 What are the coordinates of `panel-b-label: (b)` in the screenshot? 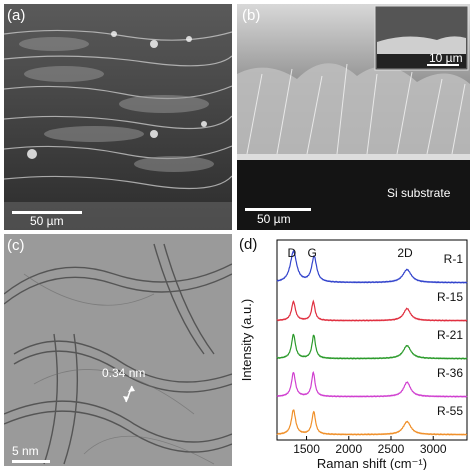 It's located at (251, 15).